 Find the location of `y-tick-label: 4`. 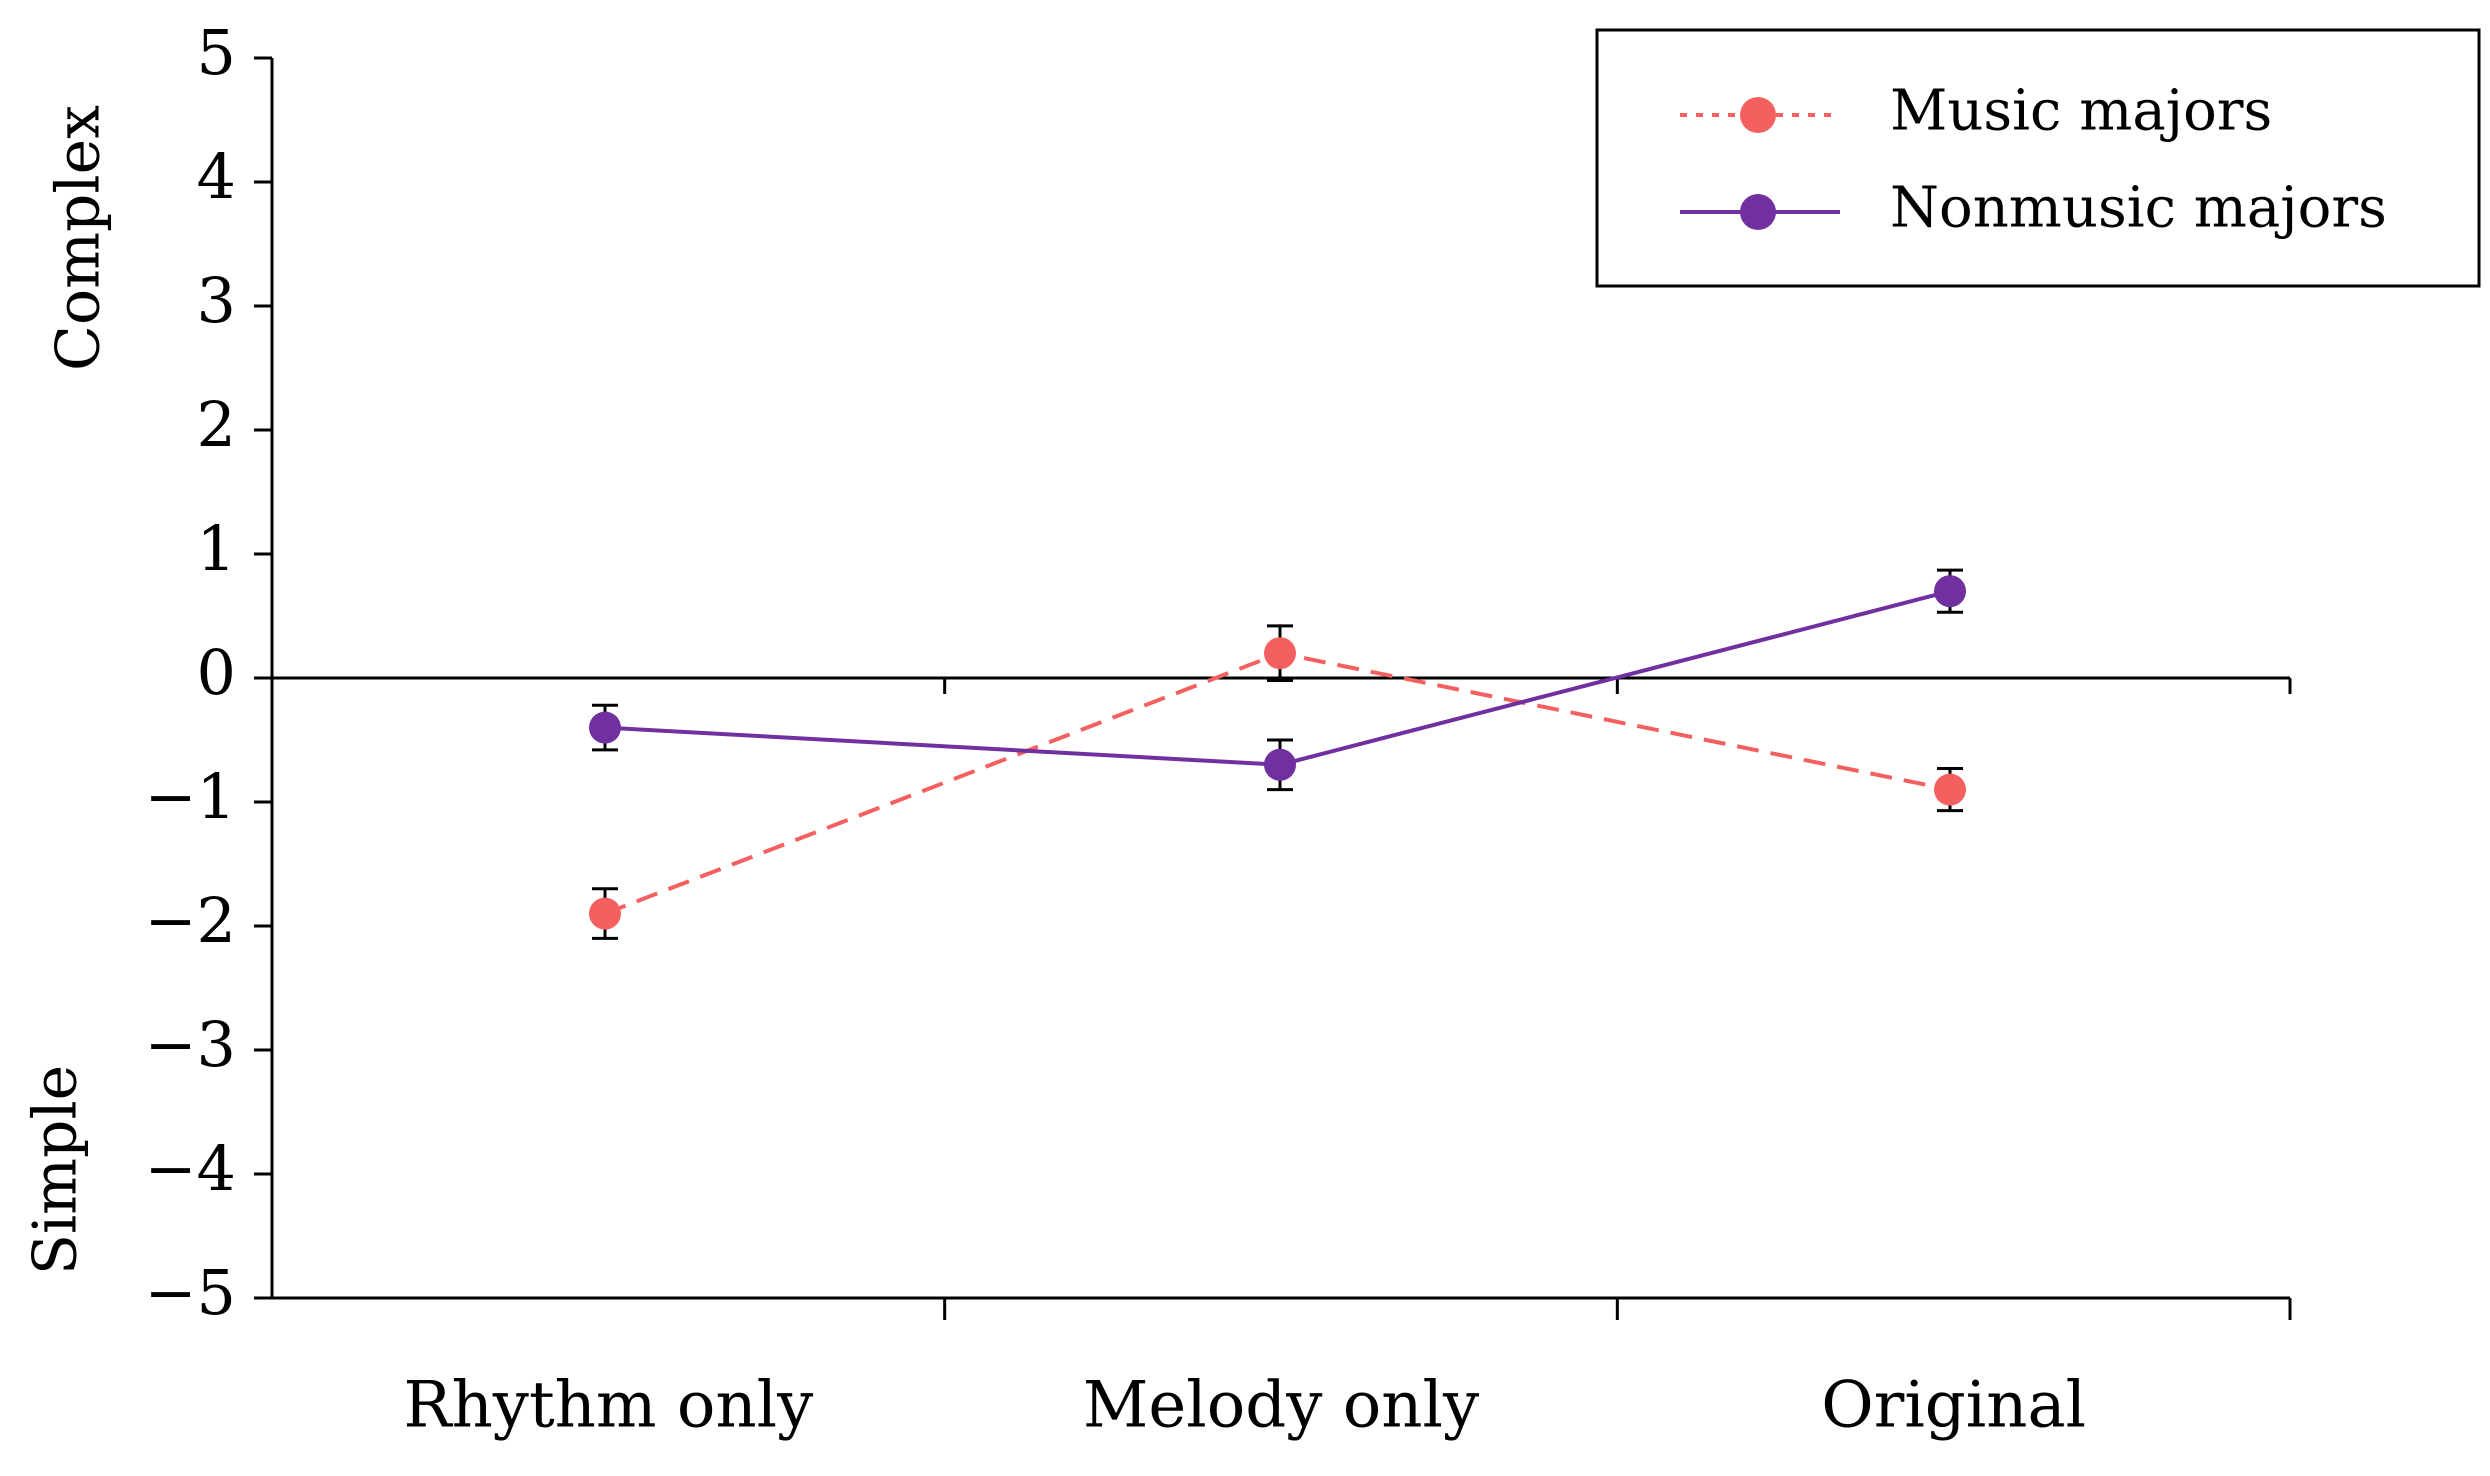

y-tick-label: 4 is located at coordinates (216, 176).